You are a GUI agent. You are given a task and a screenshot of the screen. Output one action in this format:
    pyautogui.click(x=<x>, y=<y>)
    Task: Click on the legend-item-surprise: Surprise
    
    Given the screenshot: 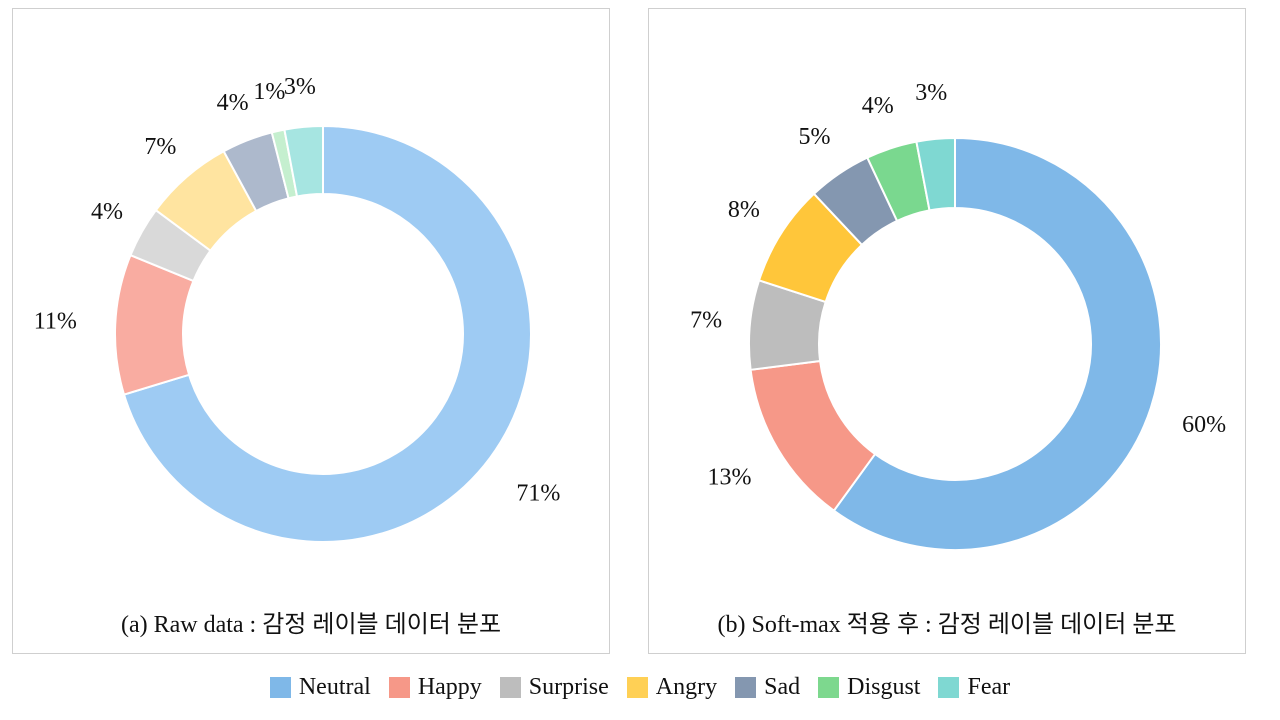 What is the action you would take?
    pyautogui.click(x=554, y=687)
    